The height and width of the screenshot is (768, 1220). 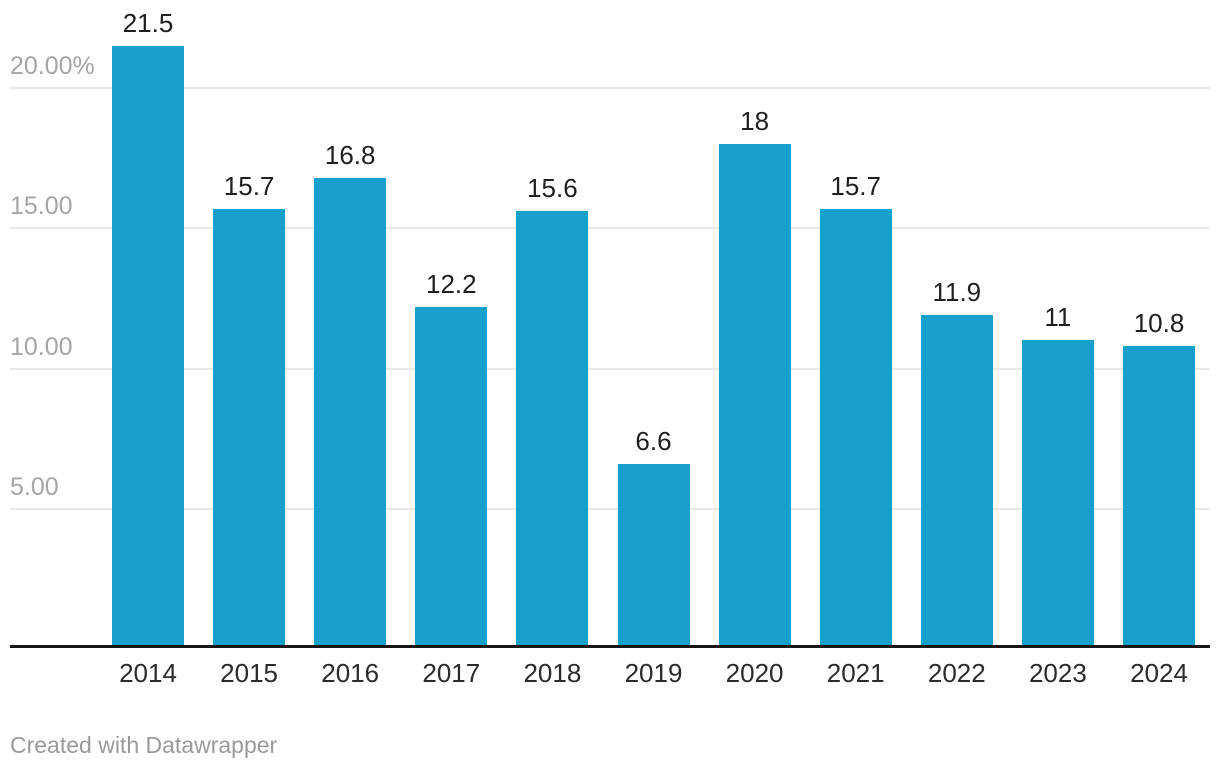 I want to click on bar-value-label: 15.6, so click(x=552, y=188).